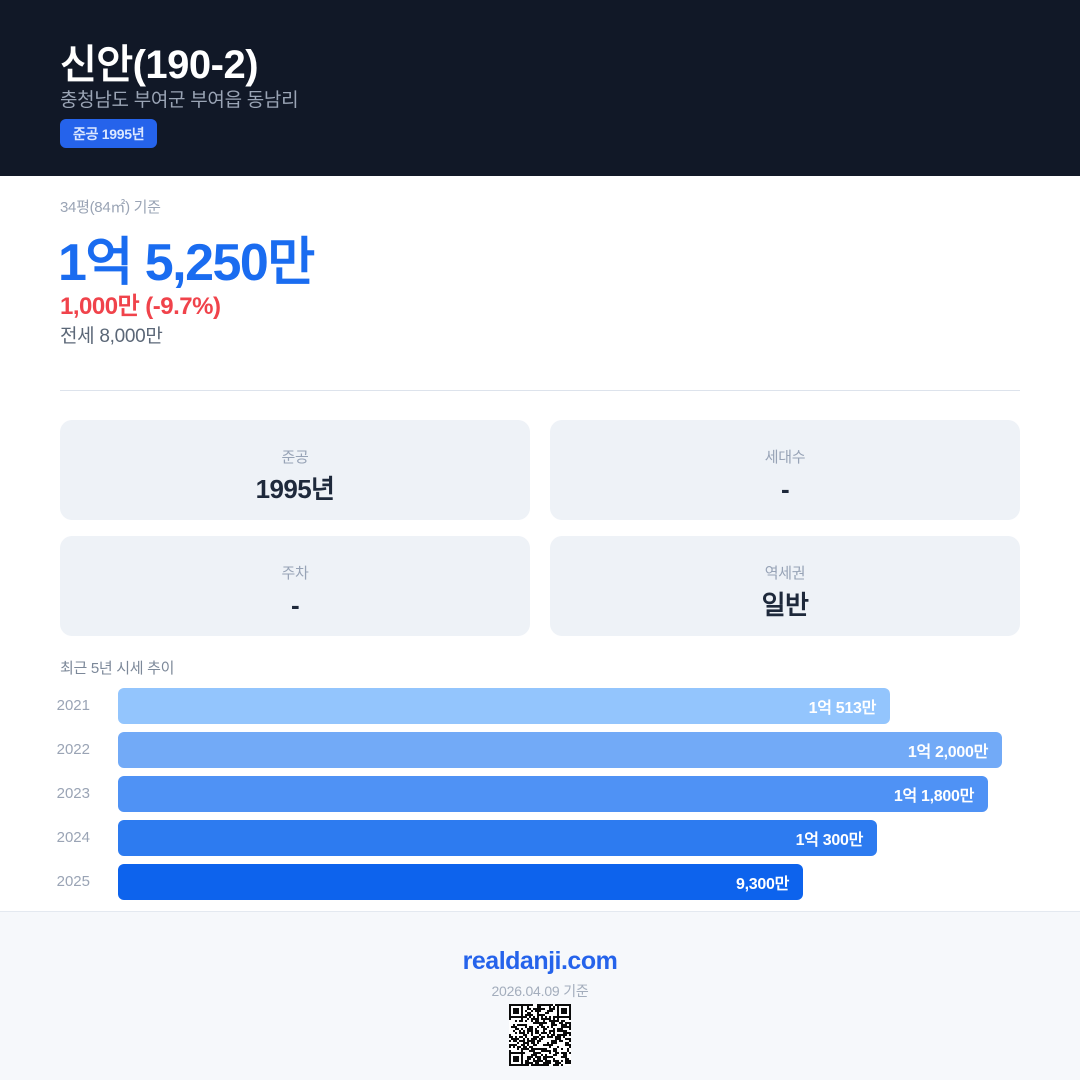  What do you see at coordinates (785, 605) in the screenshot?
I see `info-card-value: 일반` at bounding box center [785, 605].